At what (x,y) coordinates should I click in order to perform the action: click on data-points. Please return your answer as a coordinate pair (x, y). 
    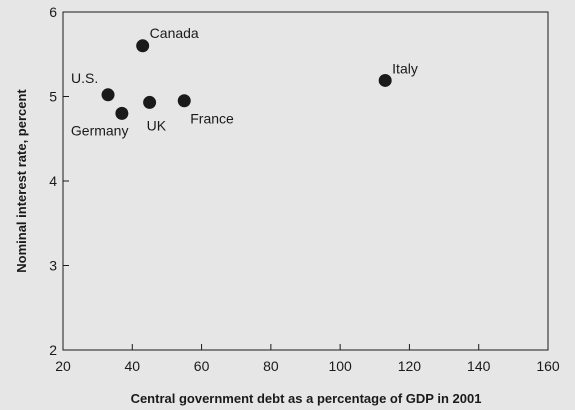
    Looking at the image, I should click on (246, 79).